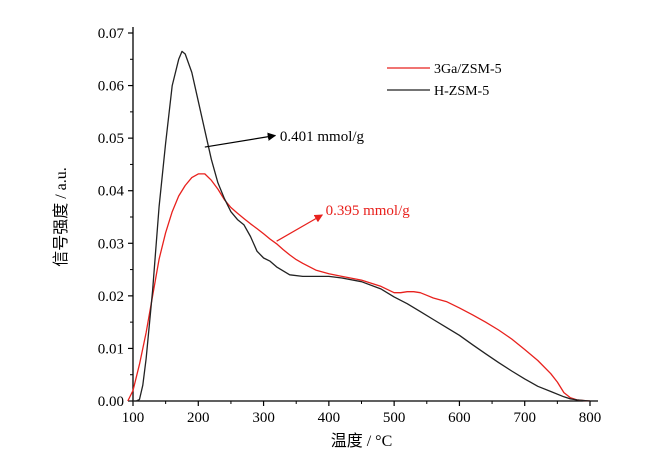  I want to click on y-tick-label: 0.01, so click(111, 349).